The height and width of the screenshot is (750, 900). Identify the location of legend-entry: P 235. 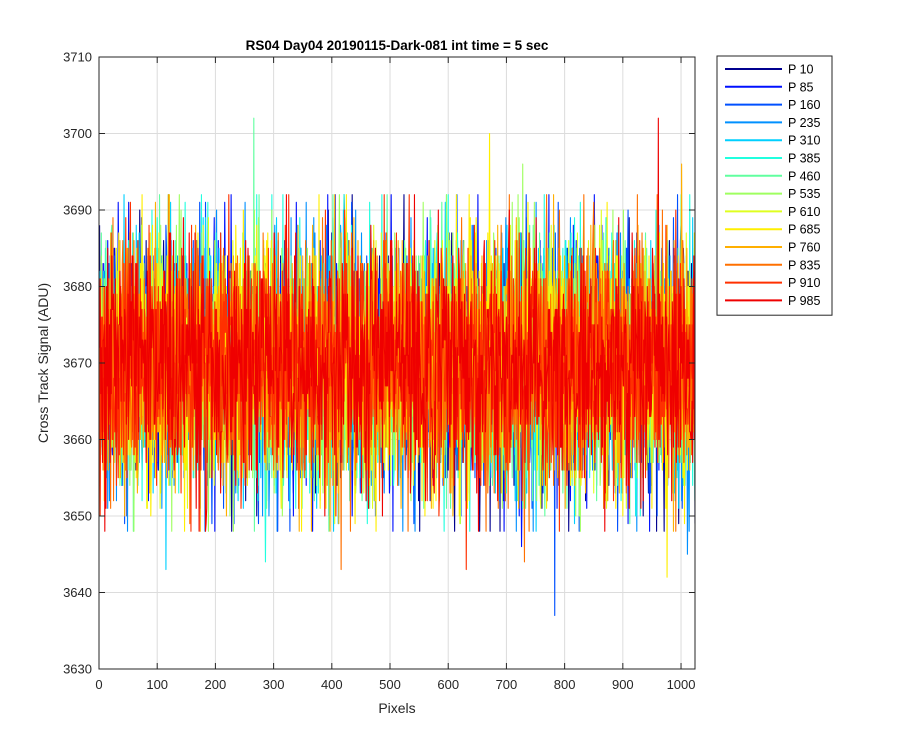
(804, 123).